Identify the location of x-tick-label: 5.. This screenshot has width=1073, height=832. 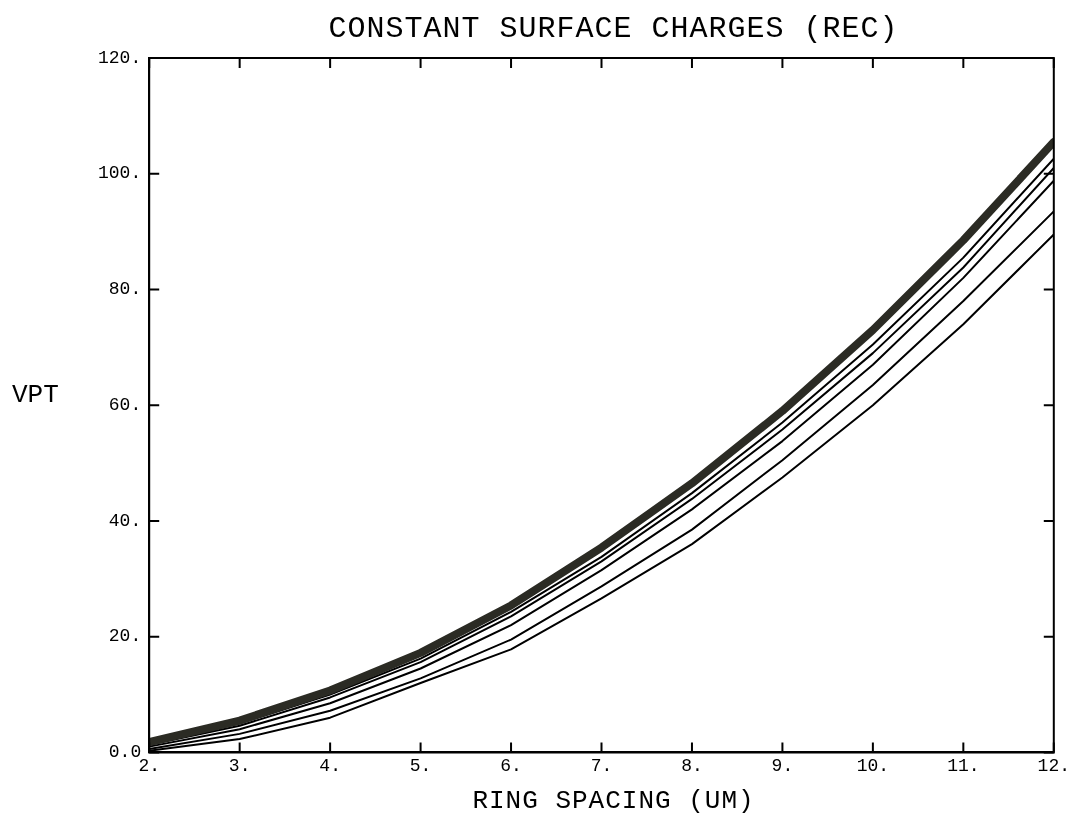
(420, 765).